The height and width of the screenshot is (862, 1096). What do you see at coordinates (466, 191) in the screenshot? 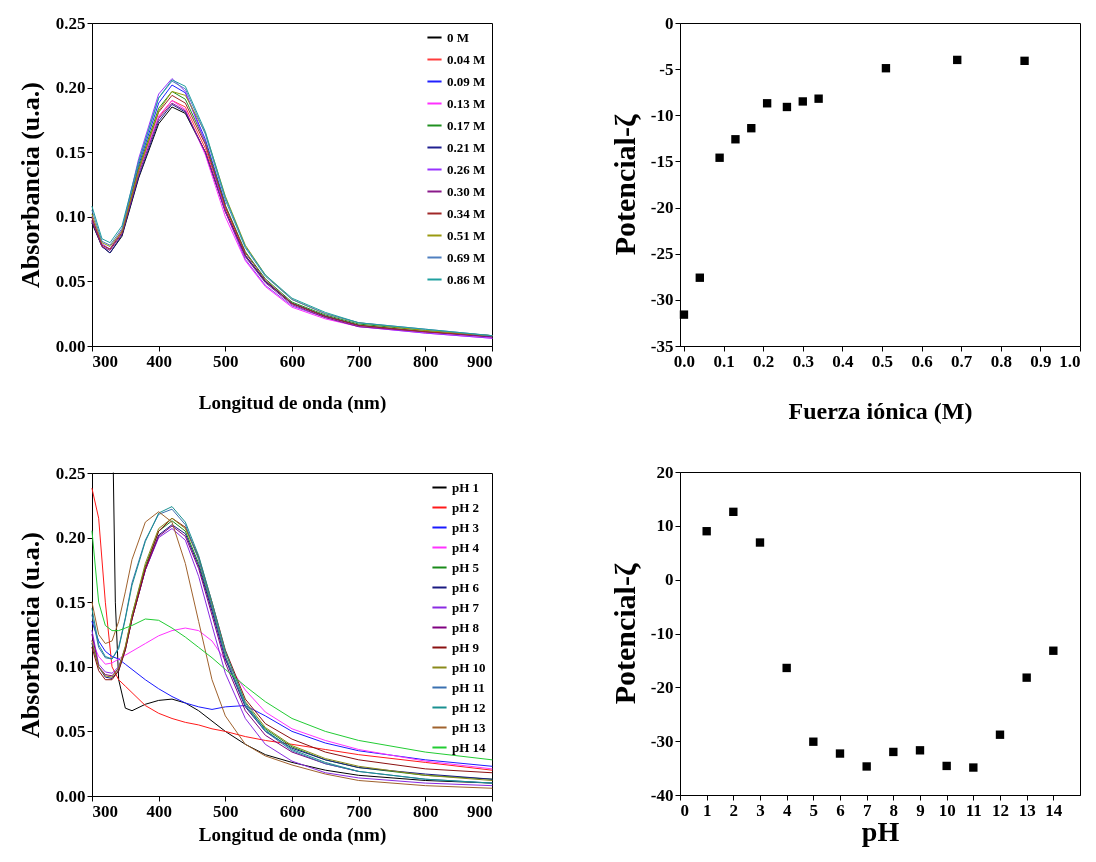
I see `legend-label: 0.30 M` at bounding box center [466, 191].